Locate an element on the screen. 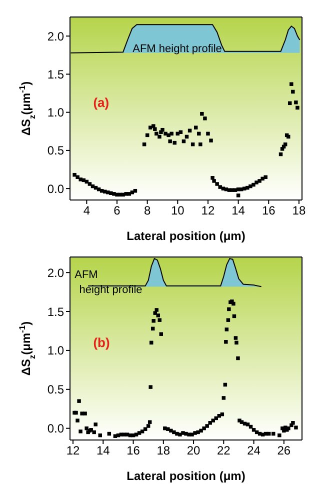  x-tick-label: 24 is located at coordinates (254, 451).